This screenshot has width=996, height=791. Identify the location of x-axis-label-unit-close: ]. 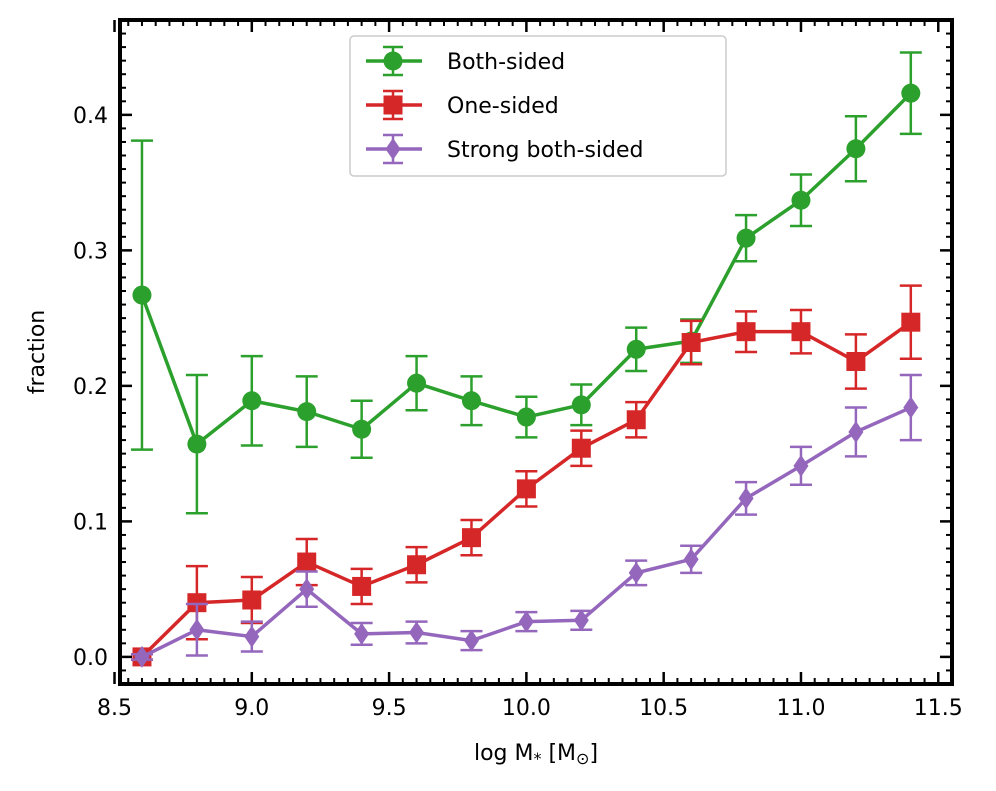
(593, 753).